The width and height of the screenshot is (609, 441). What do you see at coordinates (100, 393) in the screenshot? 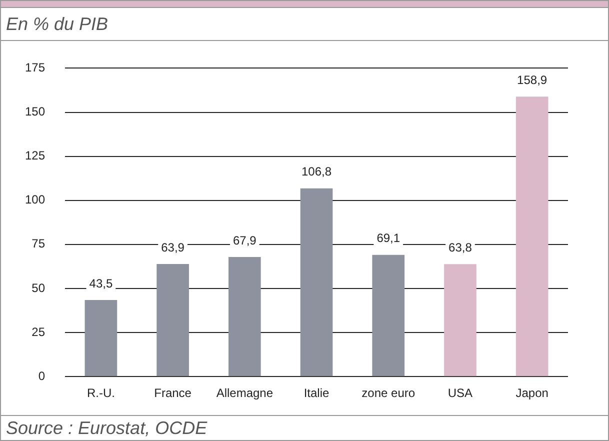
I see `x-tick-label: R.-U.` at bounding box center [100, 393].